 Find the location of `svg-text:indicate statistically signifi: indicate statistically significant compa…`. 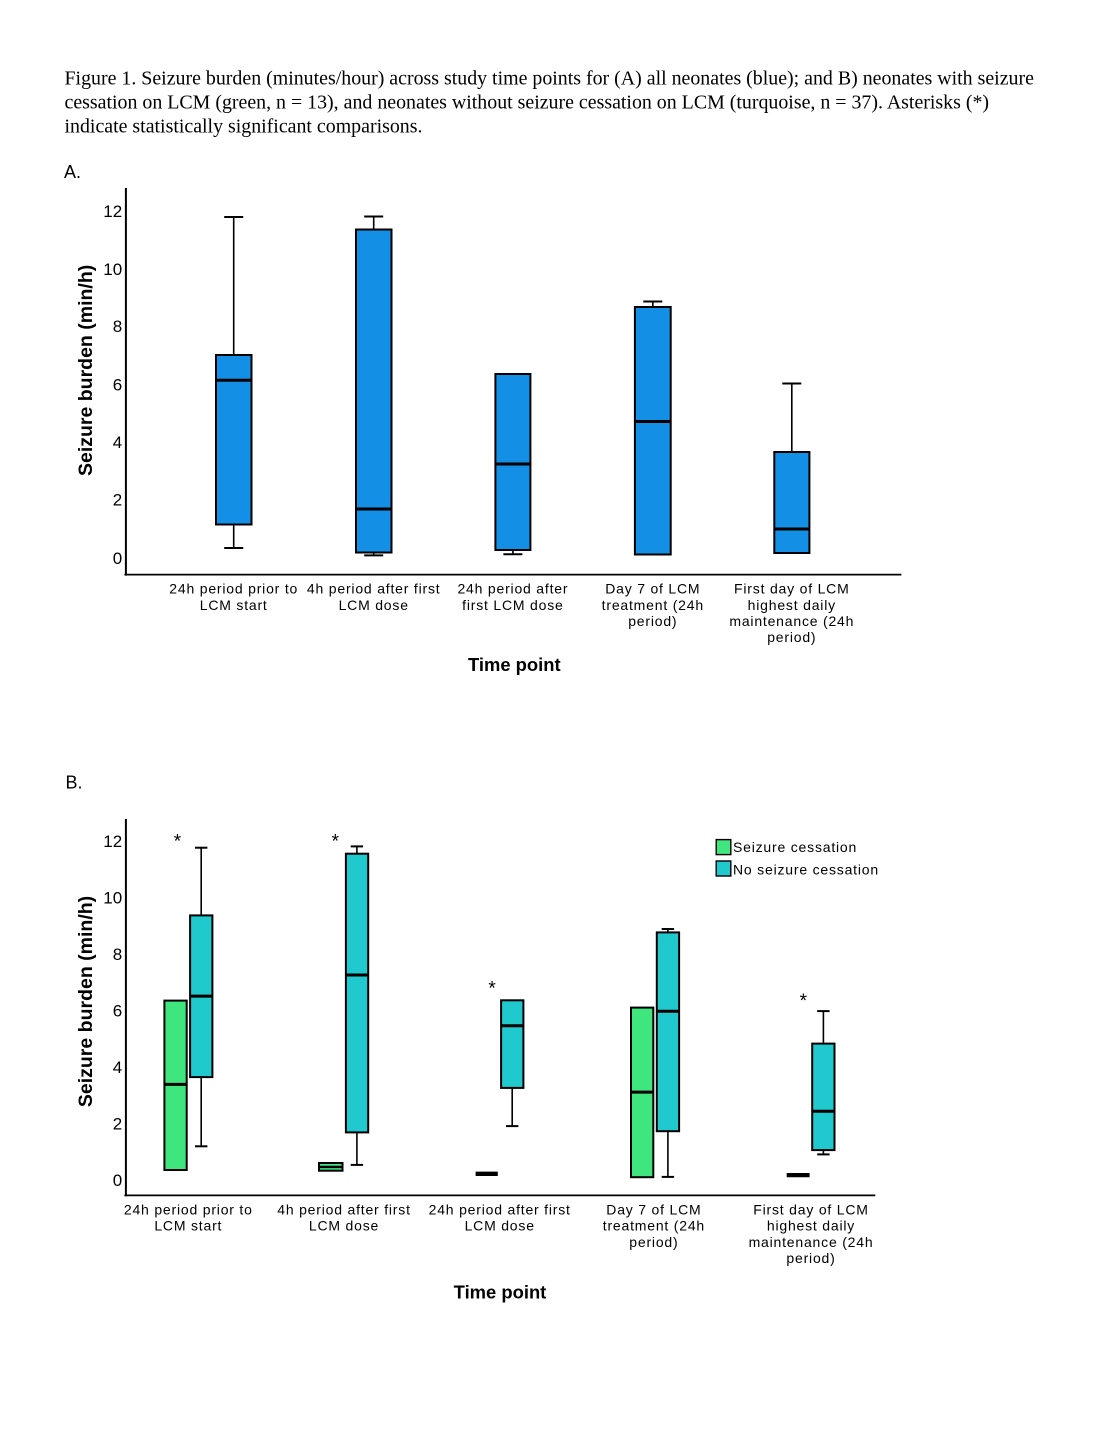

svg-text:indicate statistically signifi: indicate statistically significant compa… is located at coordinates (244, 127).